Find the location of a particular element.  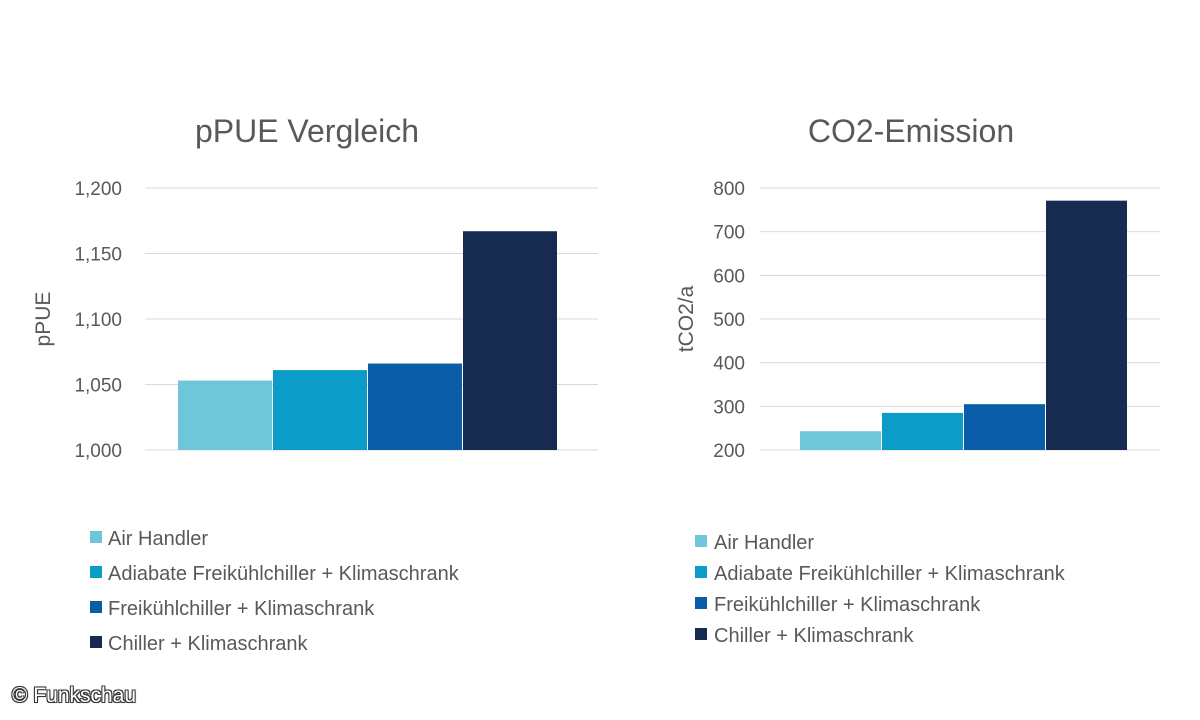

y-axis-label: tCO2/a is located at coordinates (686, 318).